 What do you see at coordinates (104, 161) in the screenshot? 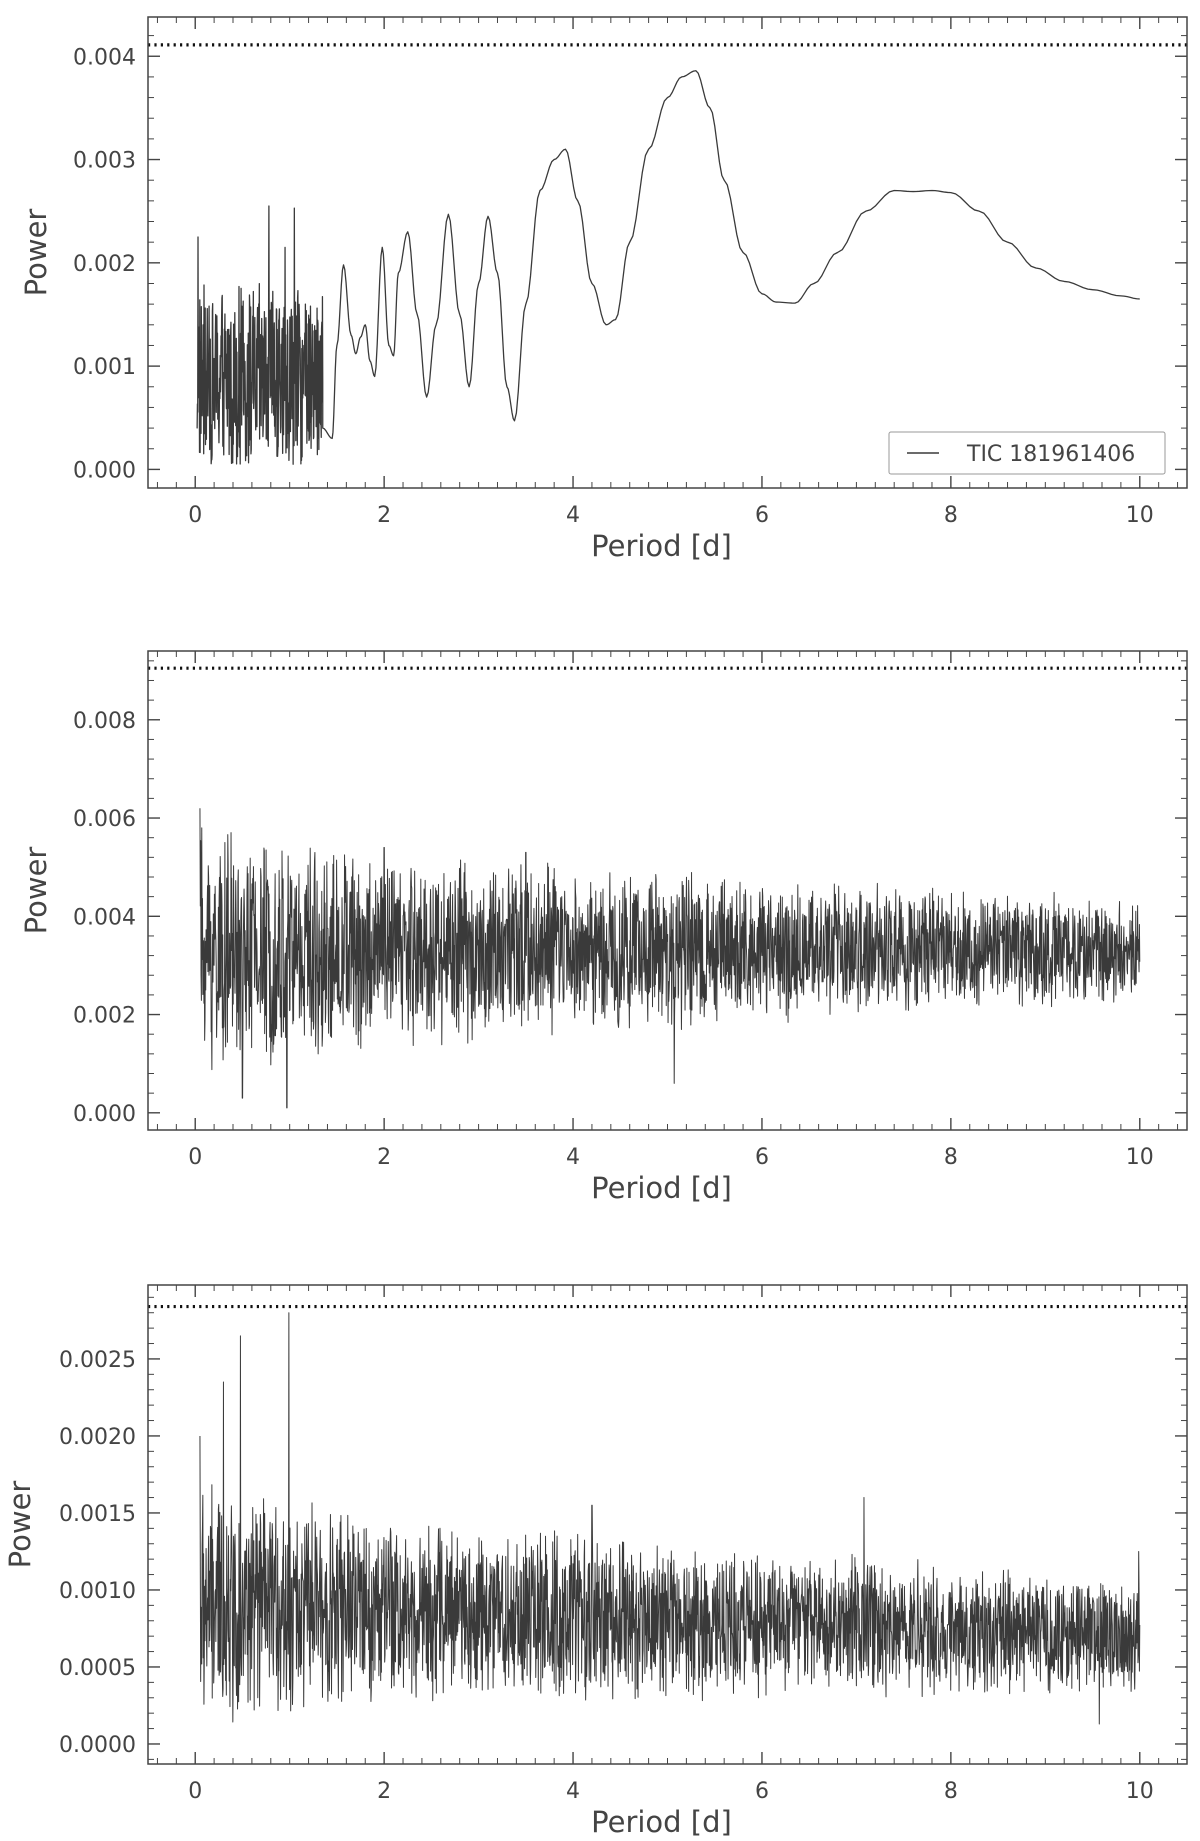
I see `y-tick-label: 0.003` at bounding box center [104, 161].